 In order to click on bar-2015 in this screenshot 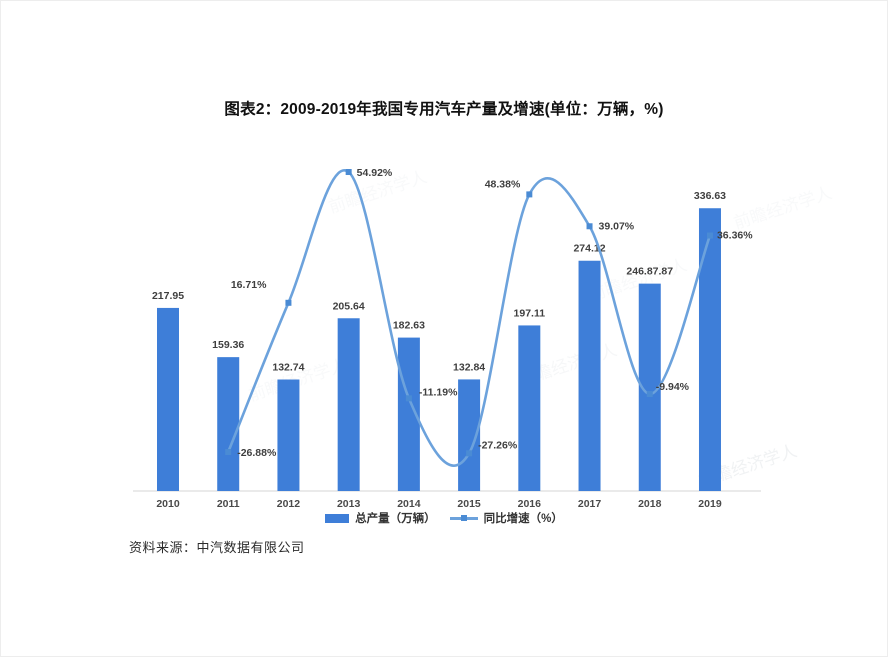, I will do `click(469, 435)`.